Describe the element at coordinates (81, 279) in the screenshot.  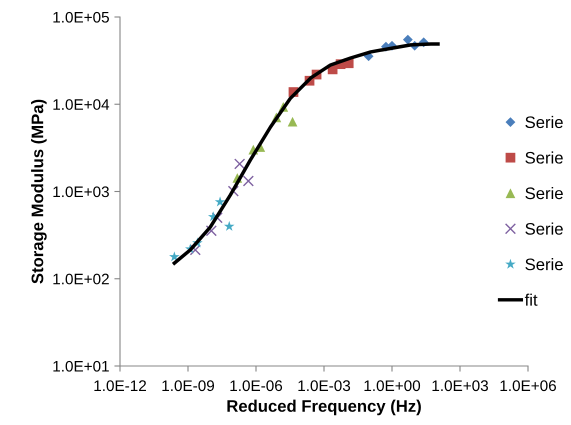
I see `y-tick-label: 1.0E+02` at that location.